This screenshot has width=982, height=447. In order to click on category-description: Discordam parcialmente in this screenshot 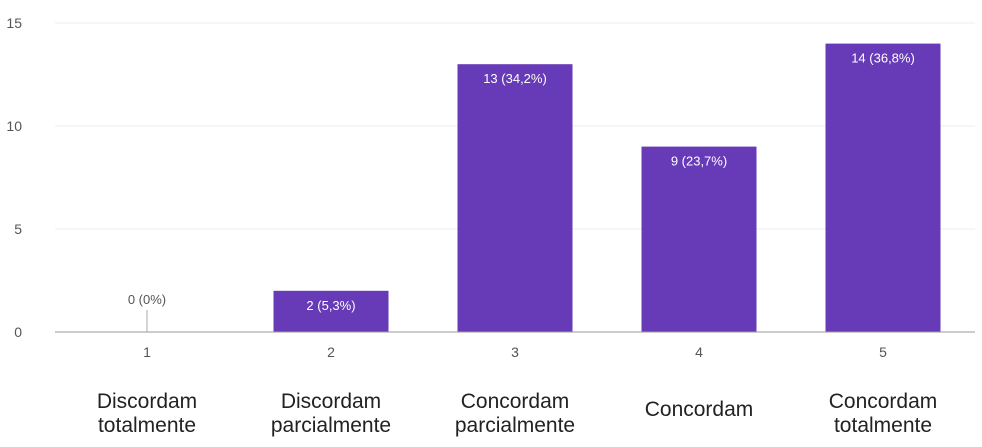, I will do `click(331, 414)`.